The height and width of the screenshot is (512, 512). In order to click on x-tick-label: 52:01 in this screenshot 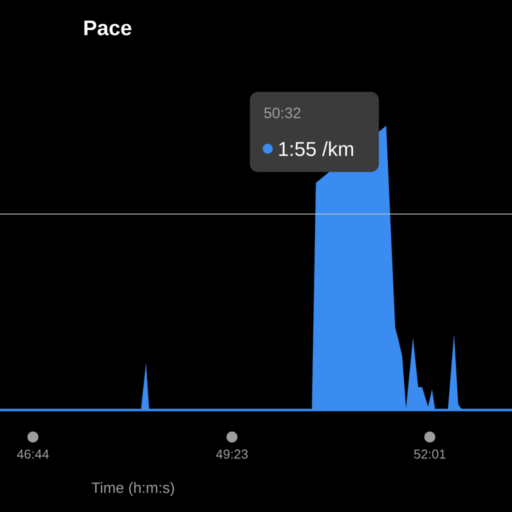, I will do `click(430, 454)`.